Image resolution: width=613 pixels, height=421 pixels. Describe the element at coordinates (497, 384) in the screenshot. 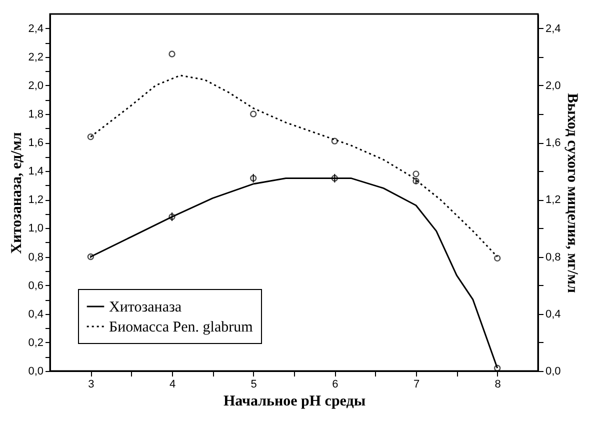

I see `x-tick-label: 8` at that location.